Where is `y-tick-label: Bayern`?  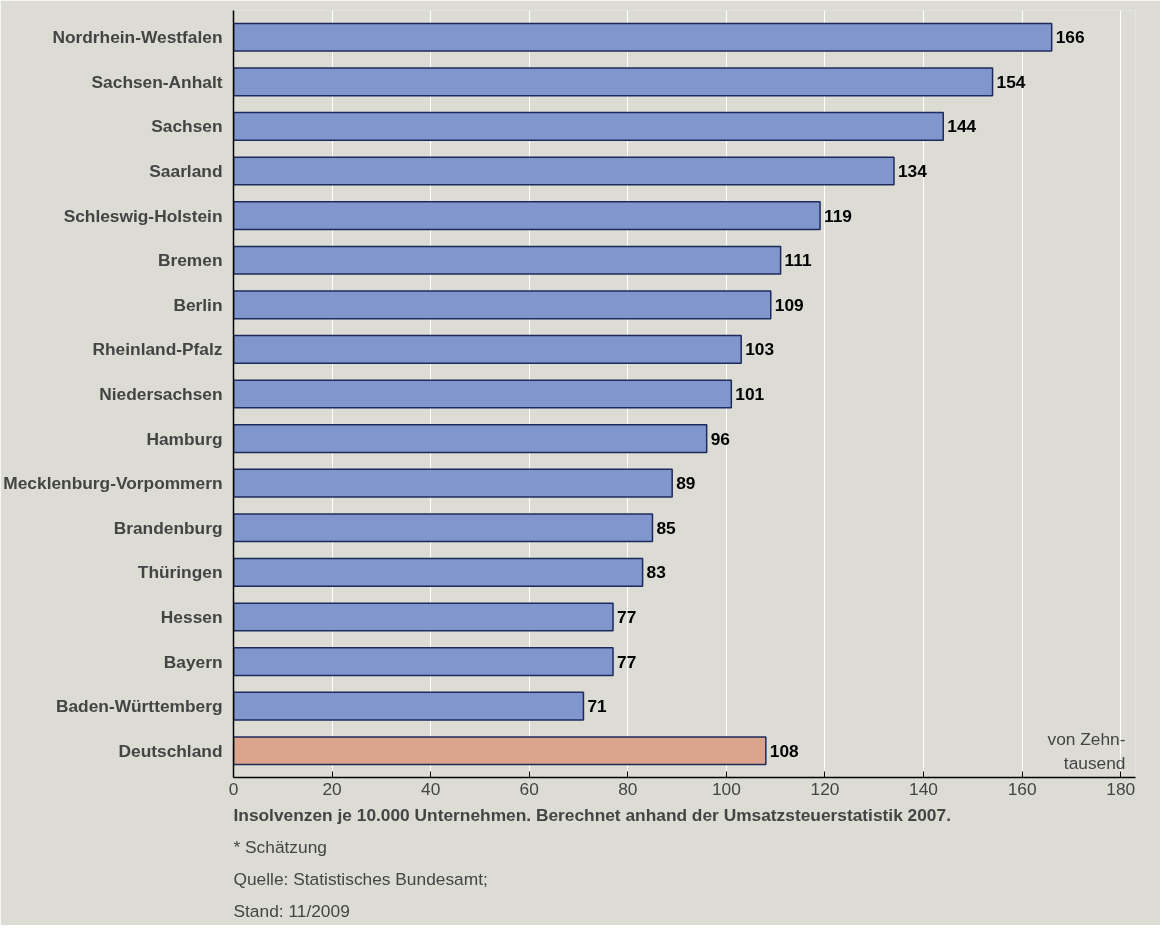 y-tick-label: Bayern is located at coordinates (193, 661).